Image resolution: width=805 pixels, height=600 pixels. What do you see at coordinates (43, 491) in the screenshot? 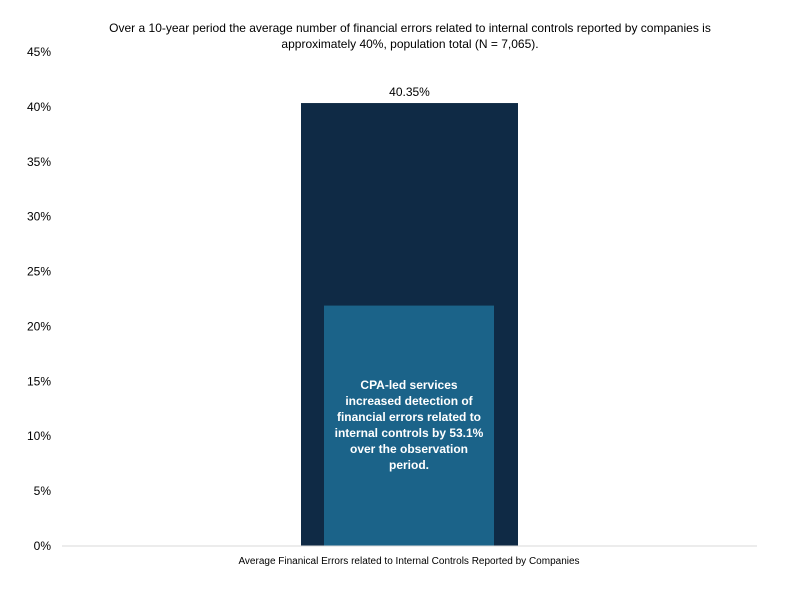
I see `y-tick-label: 5%` at bounding box center [43, 491].